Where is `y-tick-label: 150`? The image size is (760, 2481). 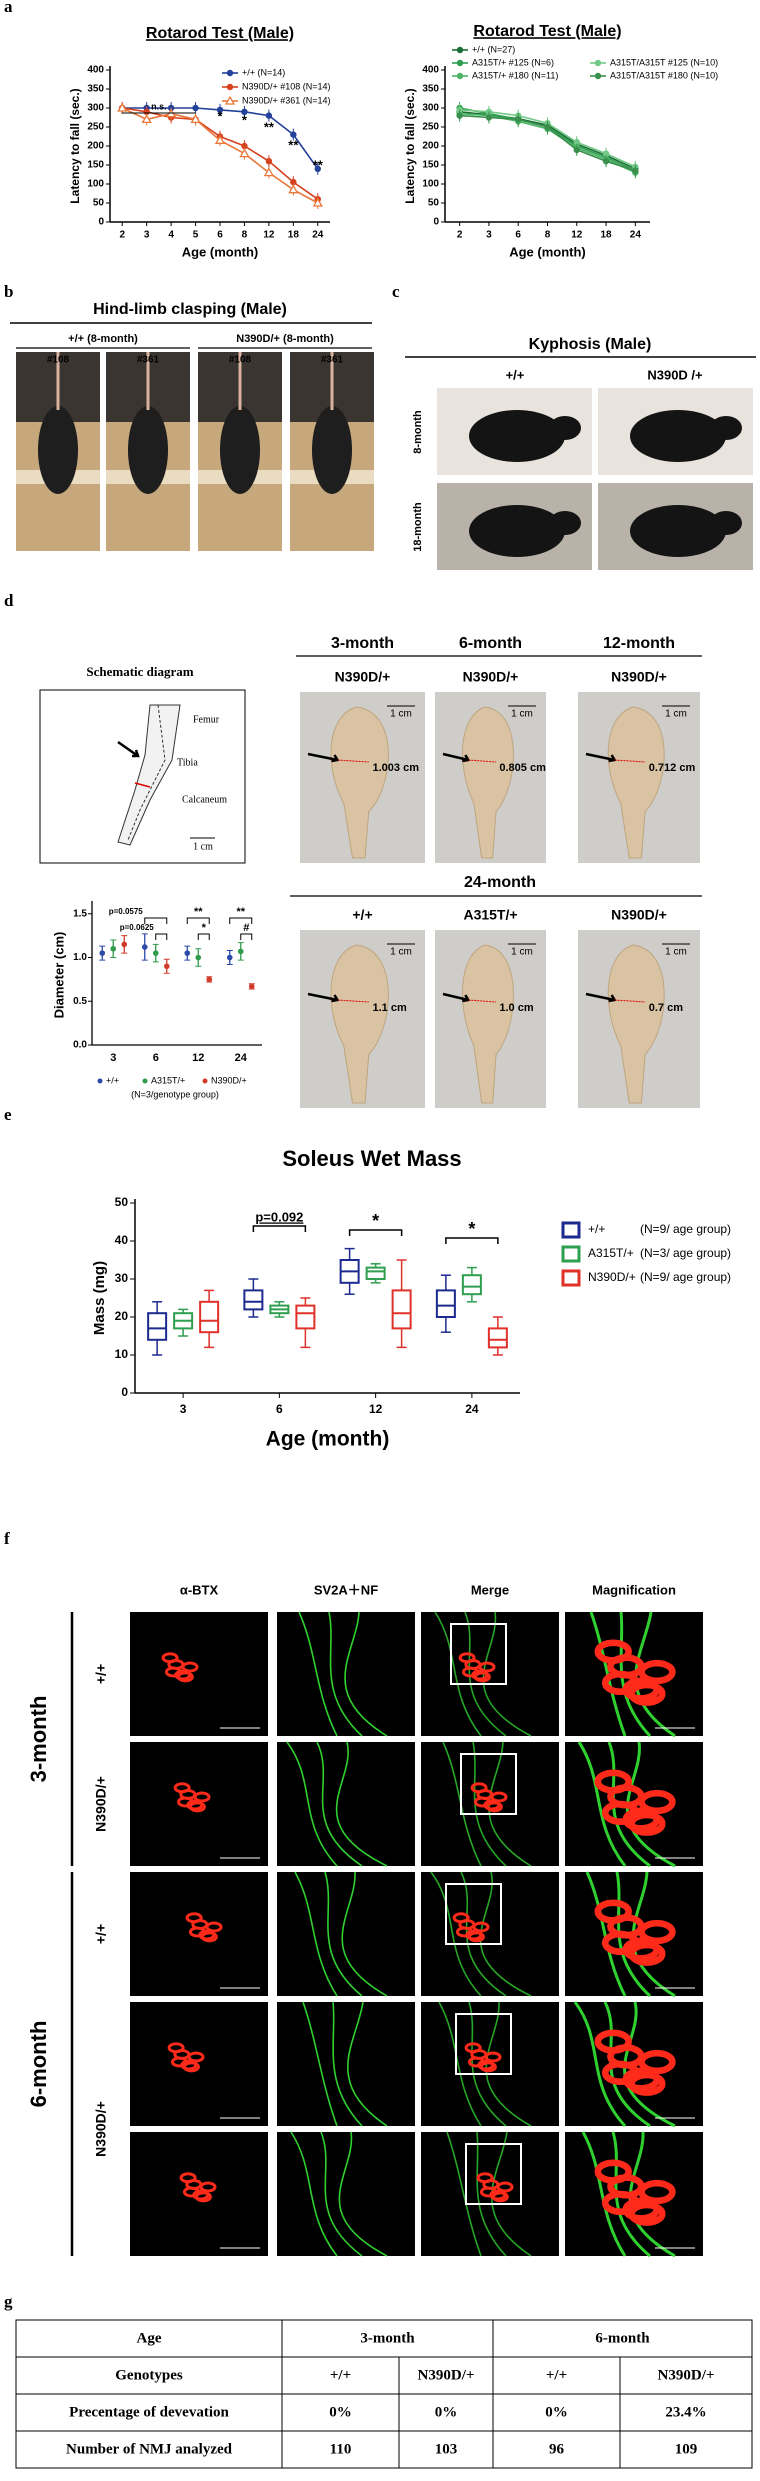 y-tick-label: 150 is located at coordinates (430, 165).